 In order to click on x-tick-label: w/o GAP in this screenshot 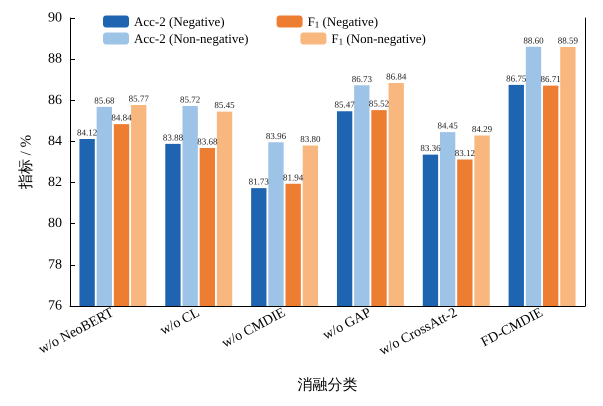, I will do `click(347, 324)`.